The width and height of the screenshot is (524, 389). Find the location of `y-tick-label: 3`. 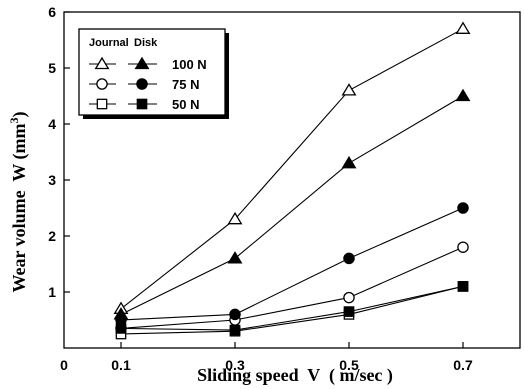

y-tick-label: 3 is located at coordinates (52, 180).